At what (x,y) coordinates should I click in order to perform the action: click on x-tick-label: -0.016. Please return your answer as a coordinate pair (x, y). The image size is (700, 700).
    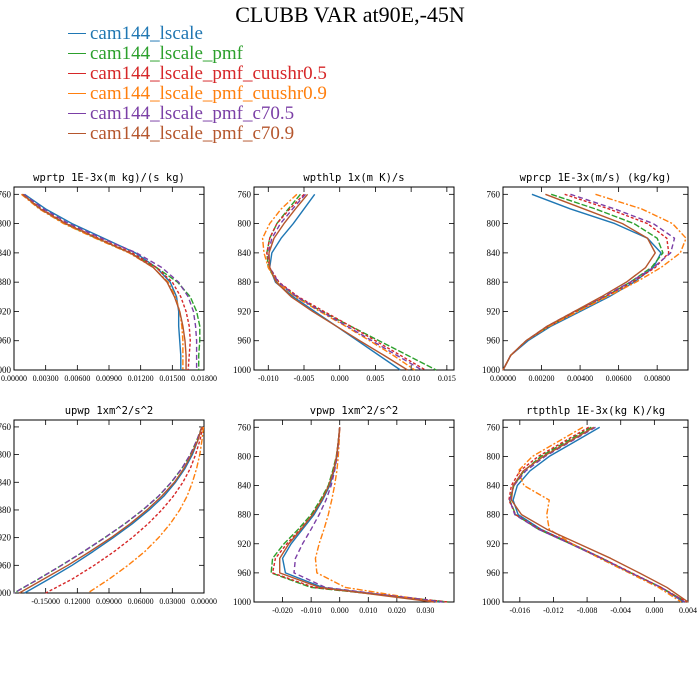
    Looking at the image, I should click on (519, 610).